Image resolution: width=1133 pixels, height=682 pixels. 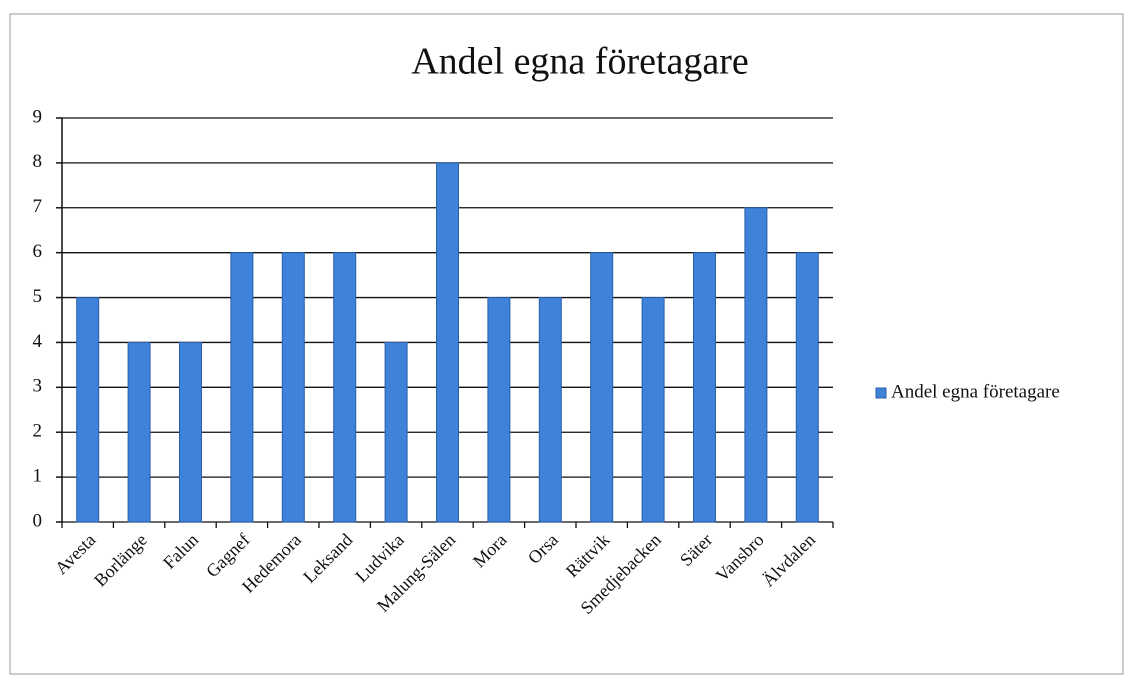 I want to click on y-tick-label: 6, so click(x=38, y=251).